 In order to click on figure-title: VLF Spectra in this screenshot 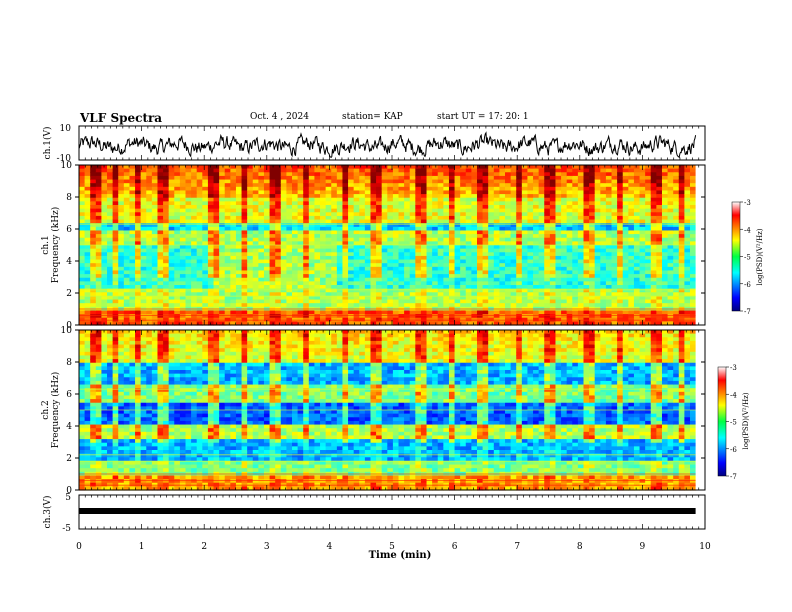, I will do `click(121, 118)`.